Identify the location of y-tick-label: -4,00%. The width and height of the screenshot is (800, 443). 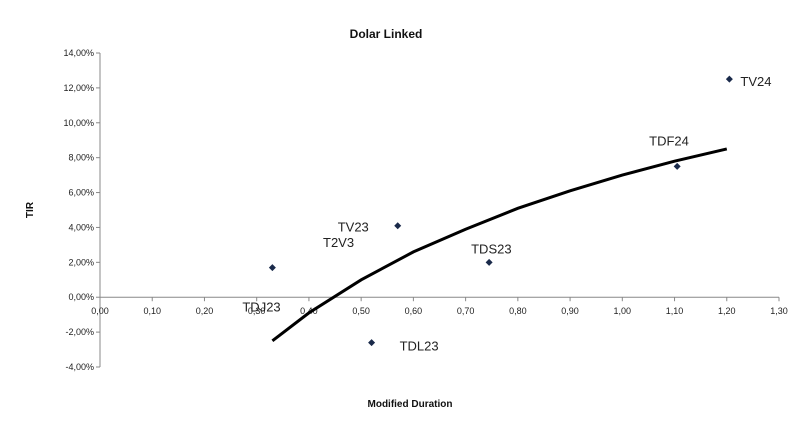
(79, 367).